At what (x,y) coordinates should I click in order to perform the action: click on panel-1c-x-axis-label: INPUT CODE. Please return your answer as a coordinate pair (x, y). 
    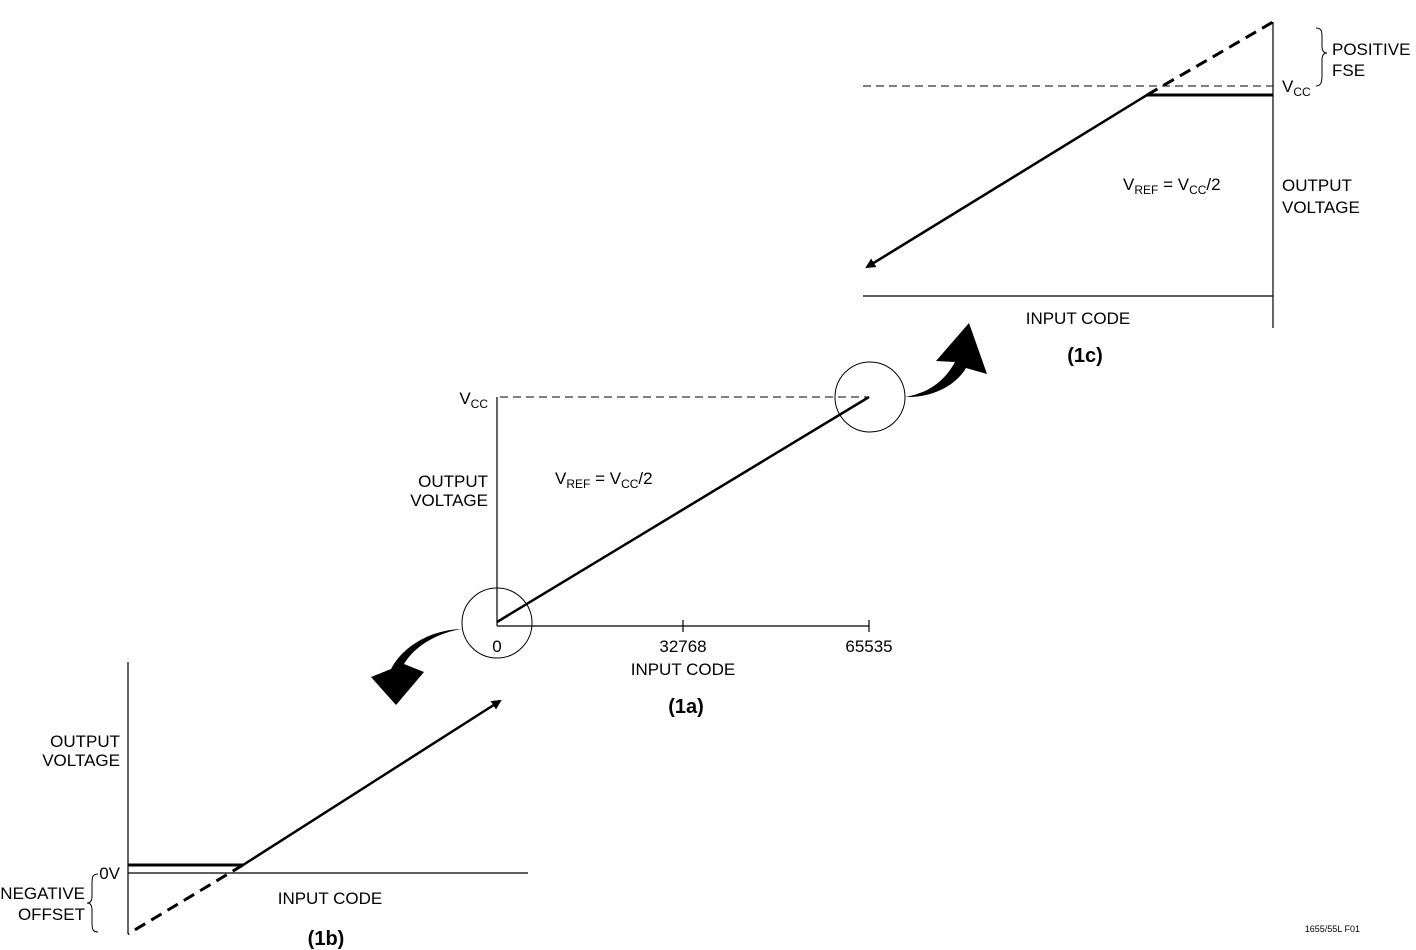
    Looking at the image, I should click on (1078, 318).